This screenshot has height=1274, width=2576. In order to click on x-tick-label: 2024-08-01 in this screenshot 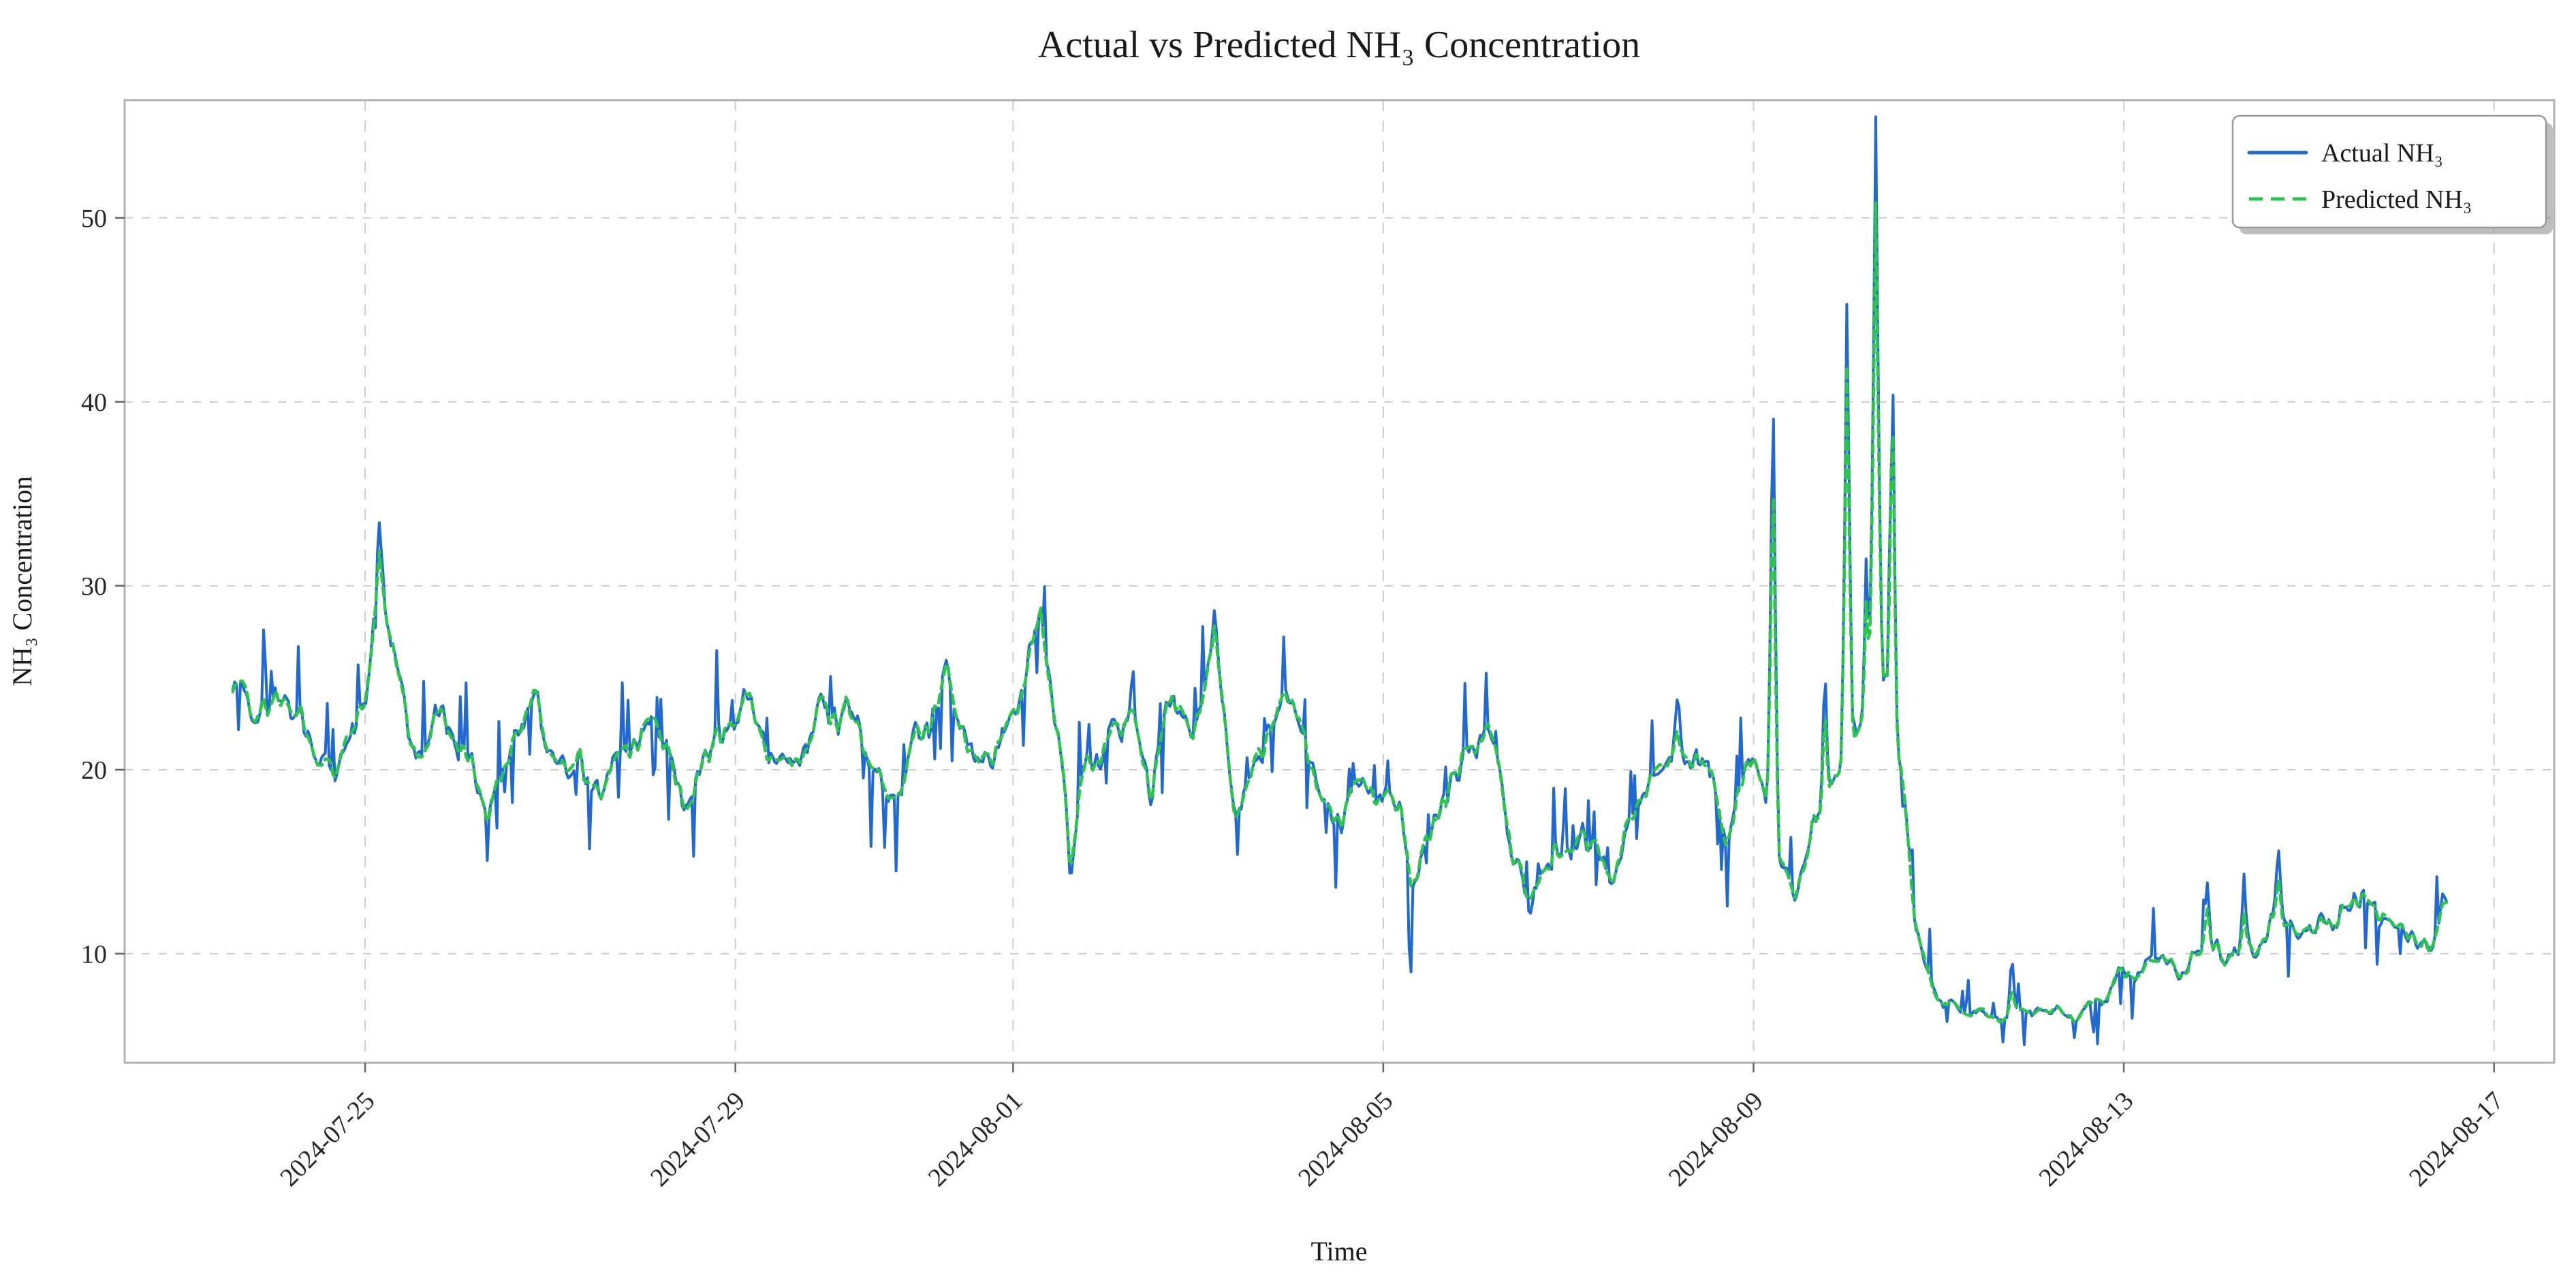, I will do `click(975, 1139)`.